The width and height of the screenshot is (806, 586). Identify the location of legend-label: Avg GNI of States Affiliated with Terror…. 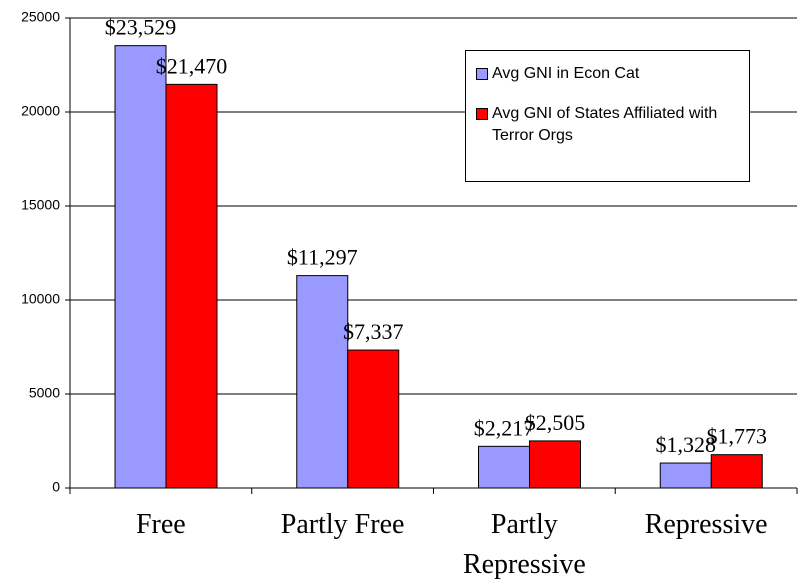
(605, 124).